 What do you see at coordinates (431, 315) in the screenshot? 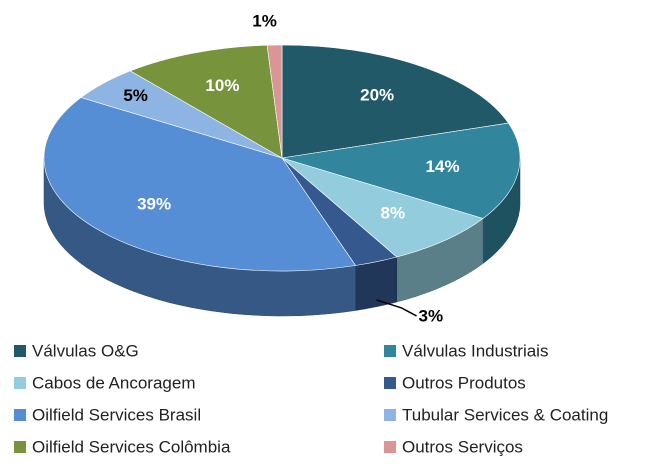
I see `data-label: 3%` at bounding box center [431, 315].